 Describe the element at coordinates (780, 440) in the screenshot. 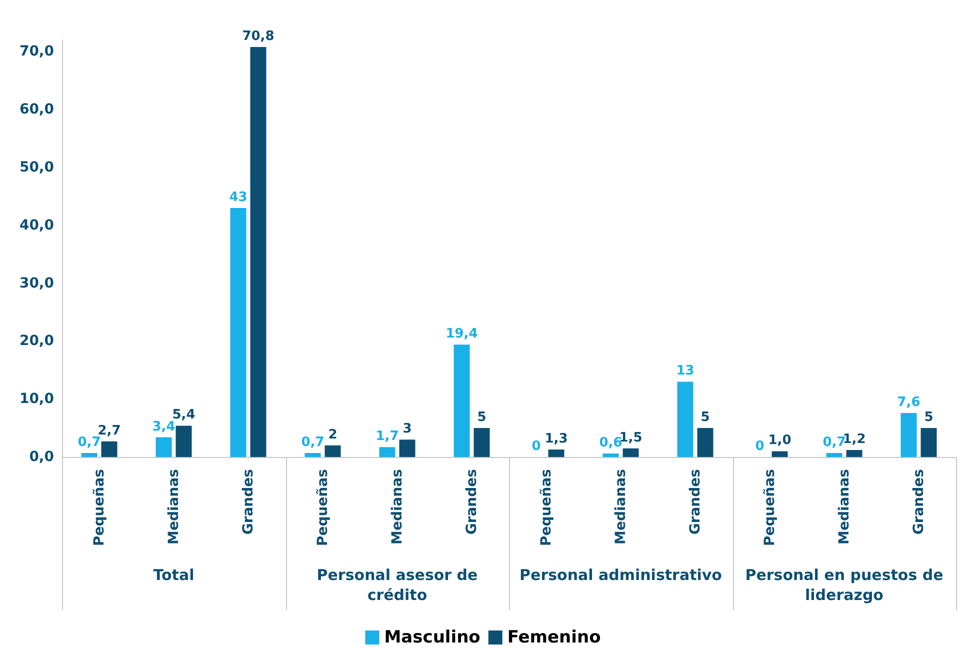

I see `data-label: 1,0` at that location.